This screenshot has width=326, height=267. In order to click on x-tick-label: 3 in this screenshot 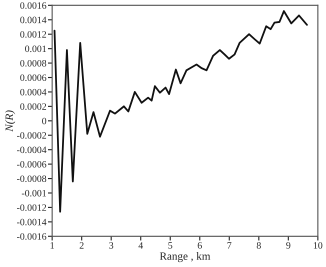, I will do `click(111, 245)`.